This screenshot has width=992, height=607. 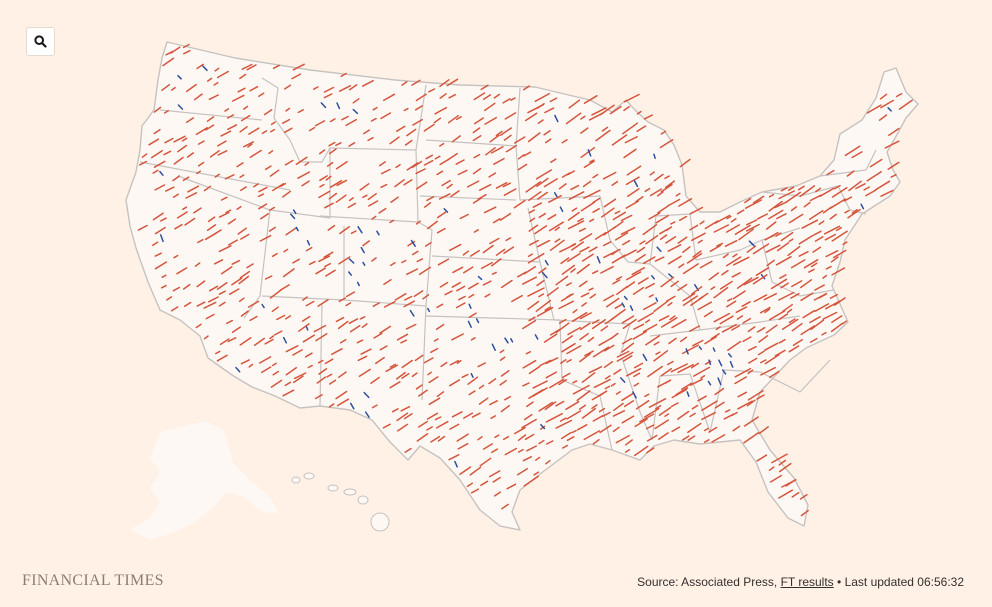 What do you see at coordinates (340, 502) in the screenshot?
I see `hawaii-outline` at bounding box center [340, 502].